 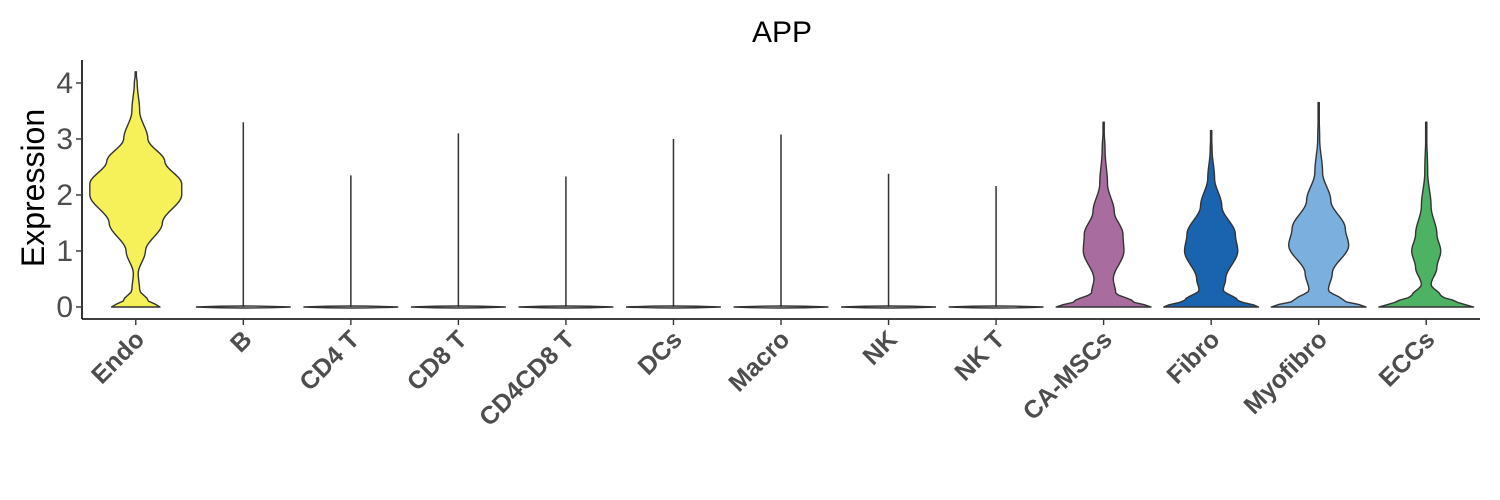 I want to click on x-tick-label-ca-mscs: CA-MSCs, so click(x=1068, y=375).